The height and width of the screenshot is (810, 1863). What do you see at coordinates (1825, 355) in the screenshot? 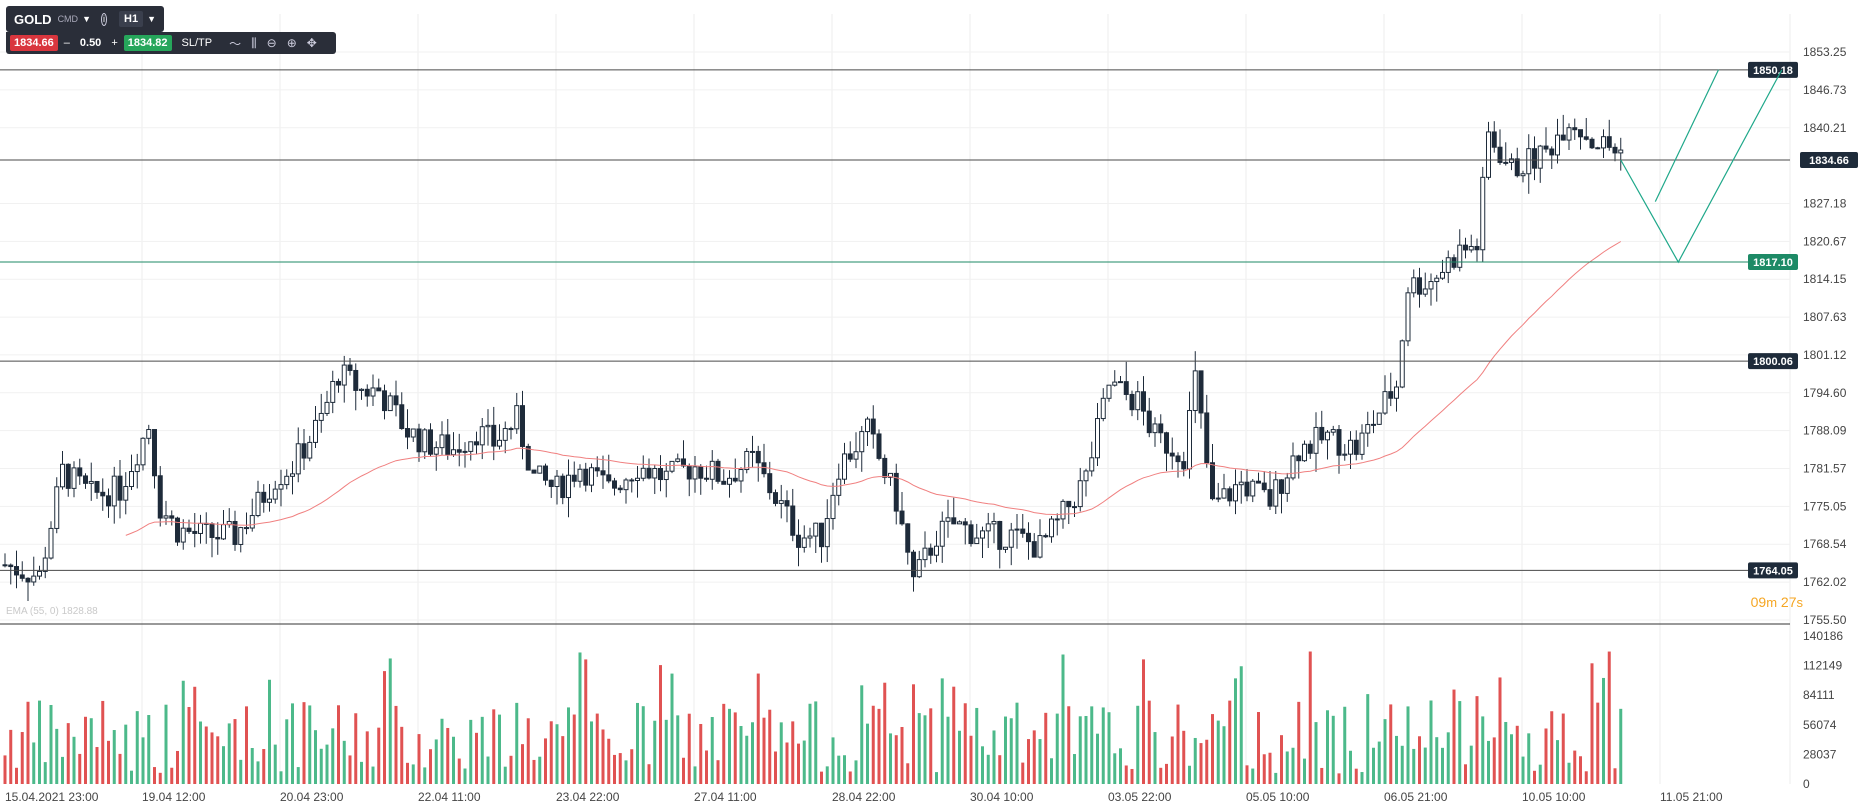
I see `price-tick-label: 1801.12` at bounding box center [1825, 355].